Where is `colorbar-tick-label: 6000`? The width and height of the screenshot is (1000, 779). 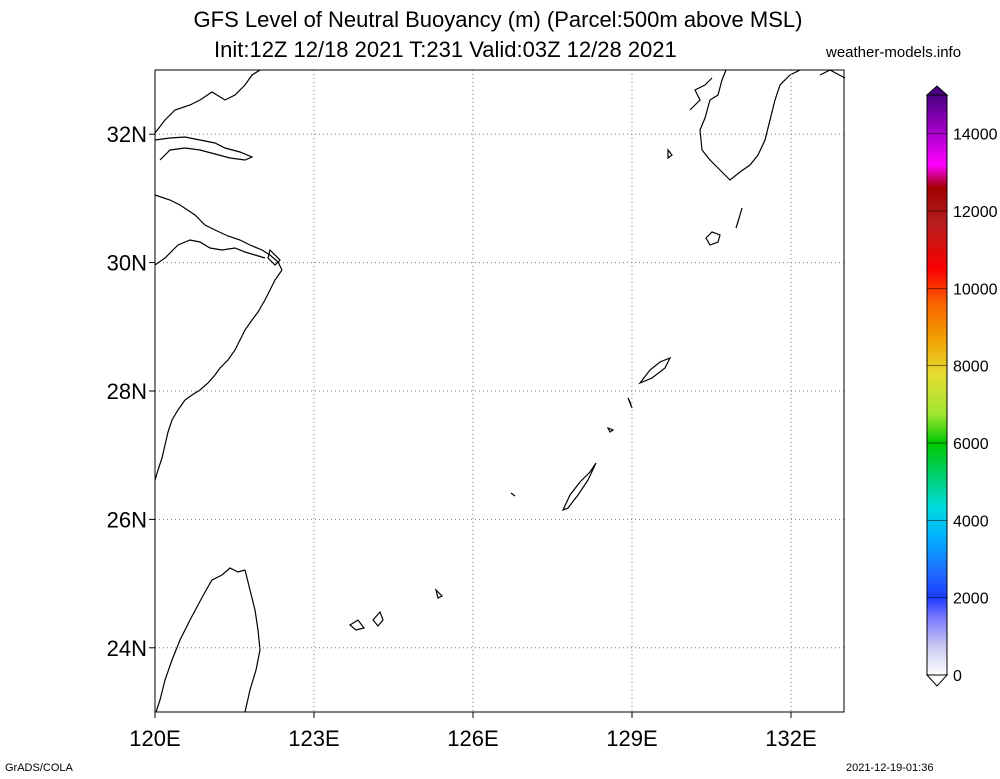
colorbar-tick-label: 6000 is located at coordinates (971, 444).